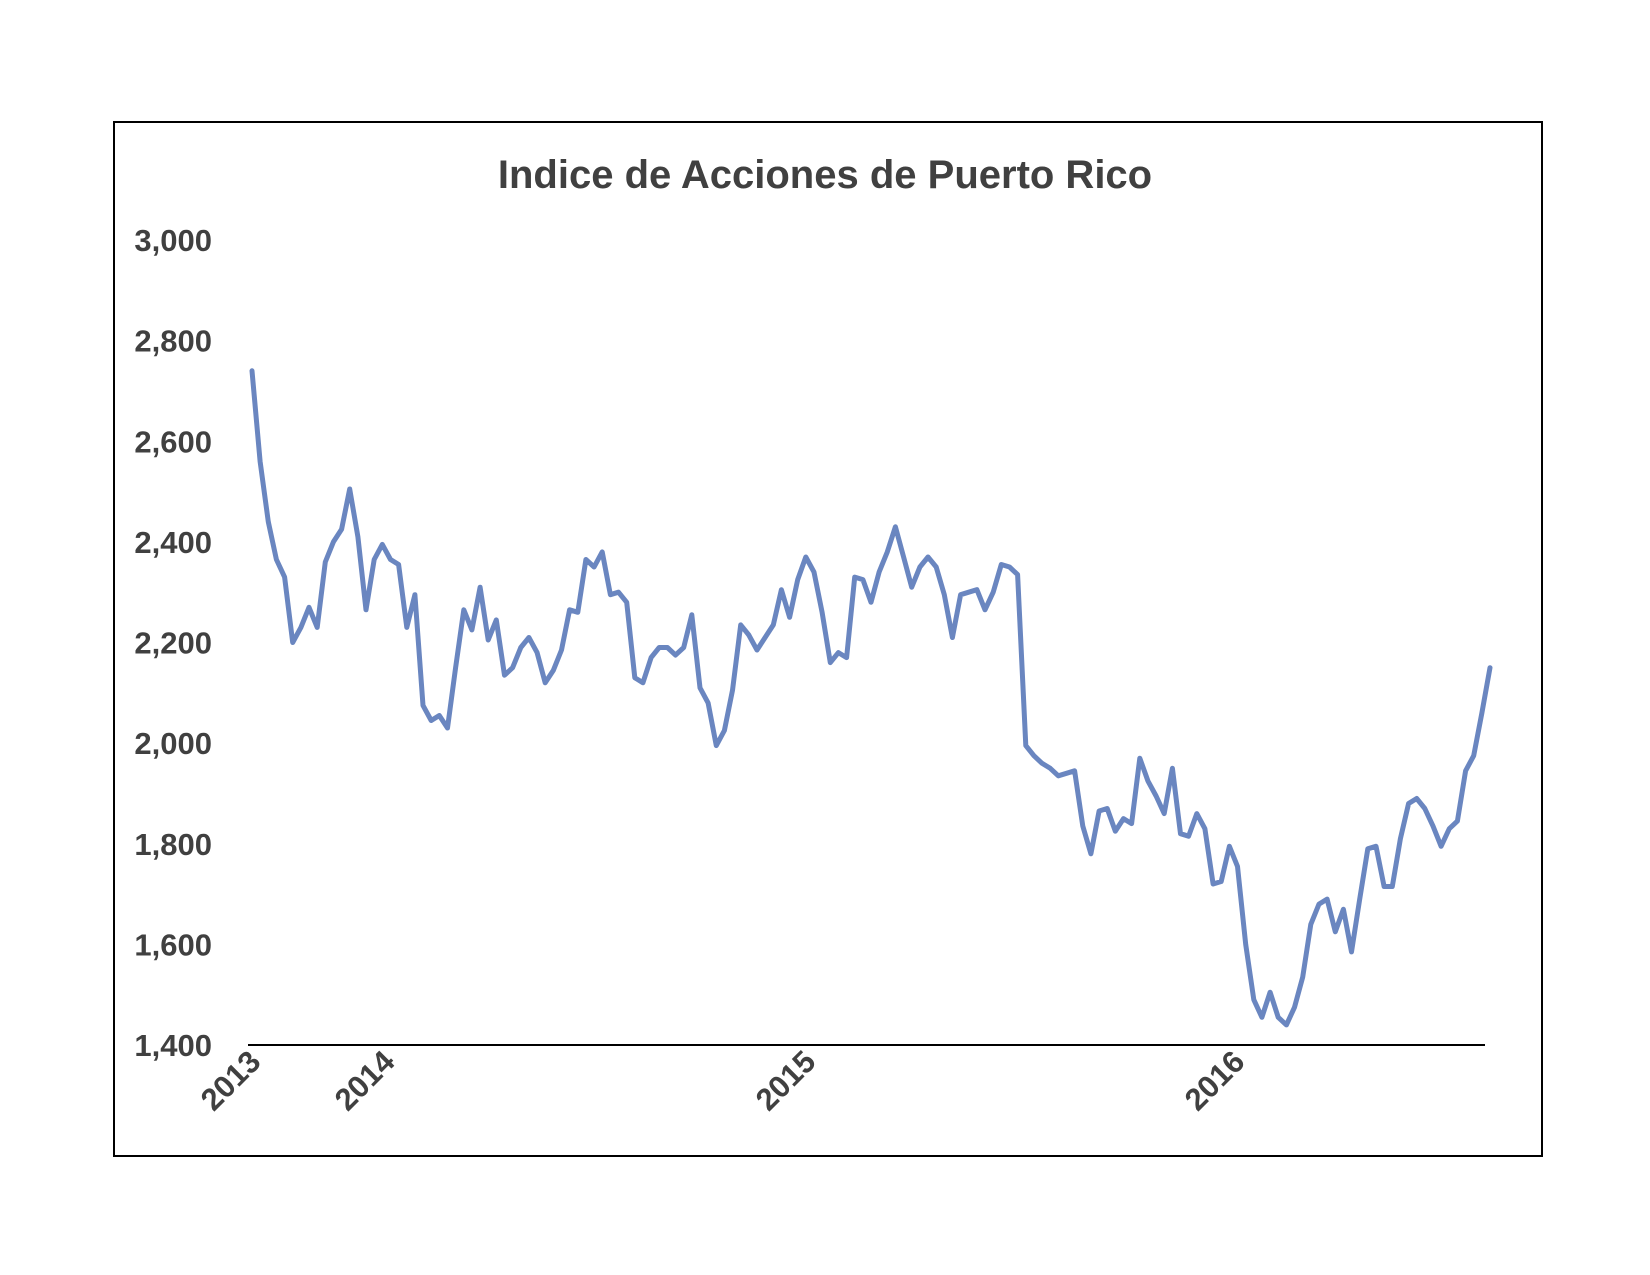 Image resolution: width=1650 pixels, height=1275 pixels. What do you see at coordinates (173, 743) in the screenshot?
I see `y-tick-label: 2,000` at bounding box center [173, 743].